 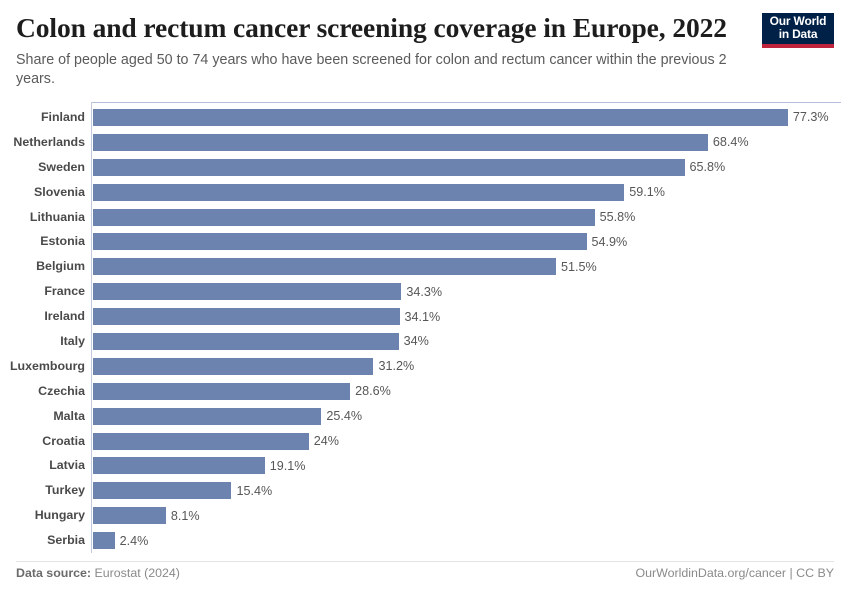 I want to click on bar-row: Luxembourg 31.2%, so click(x=425, y=366).